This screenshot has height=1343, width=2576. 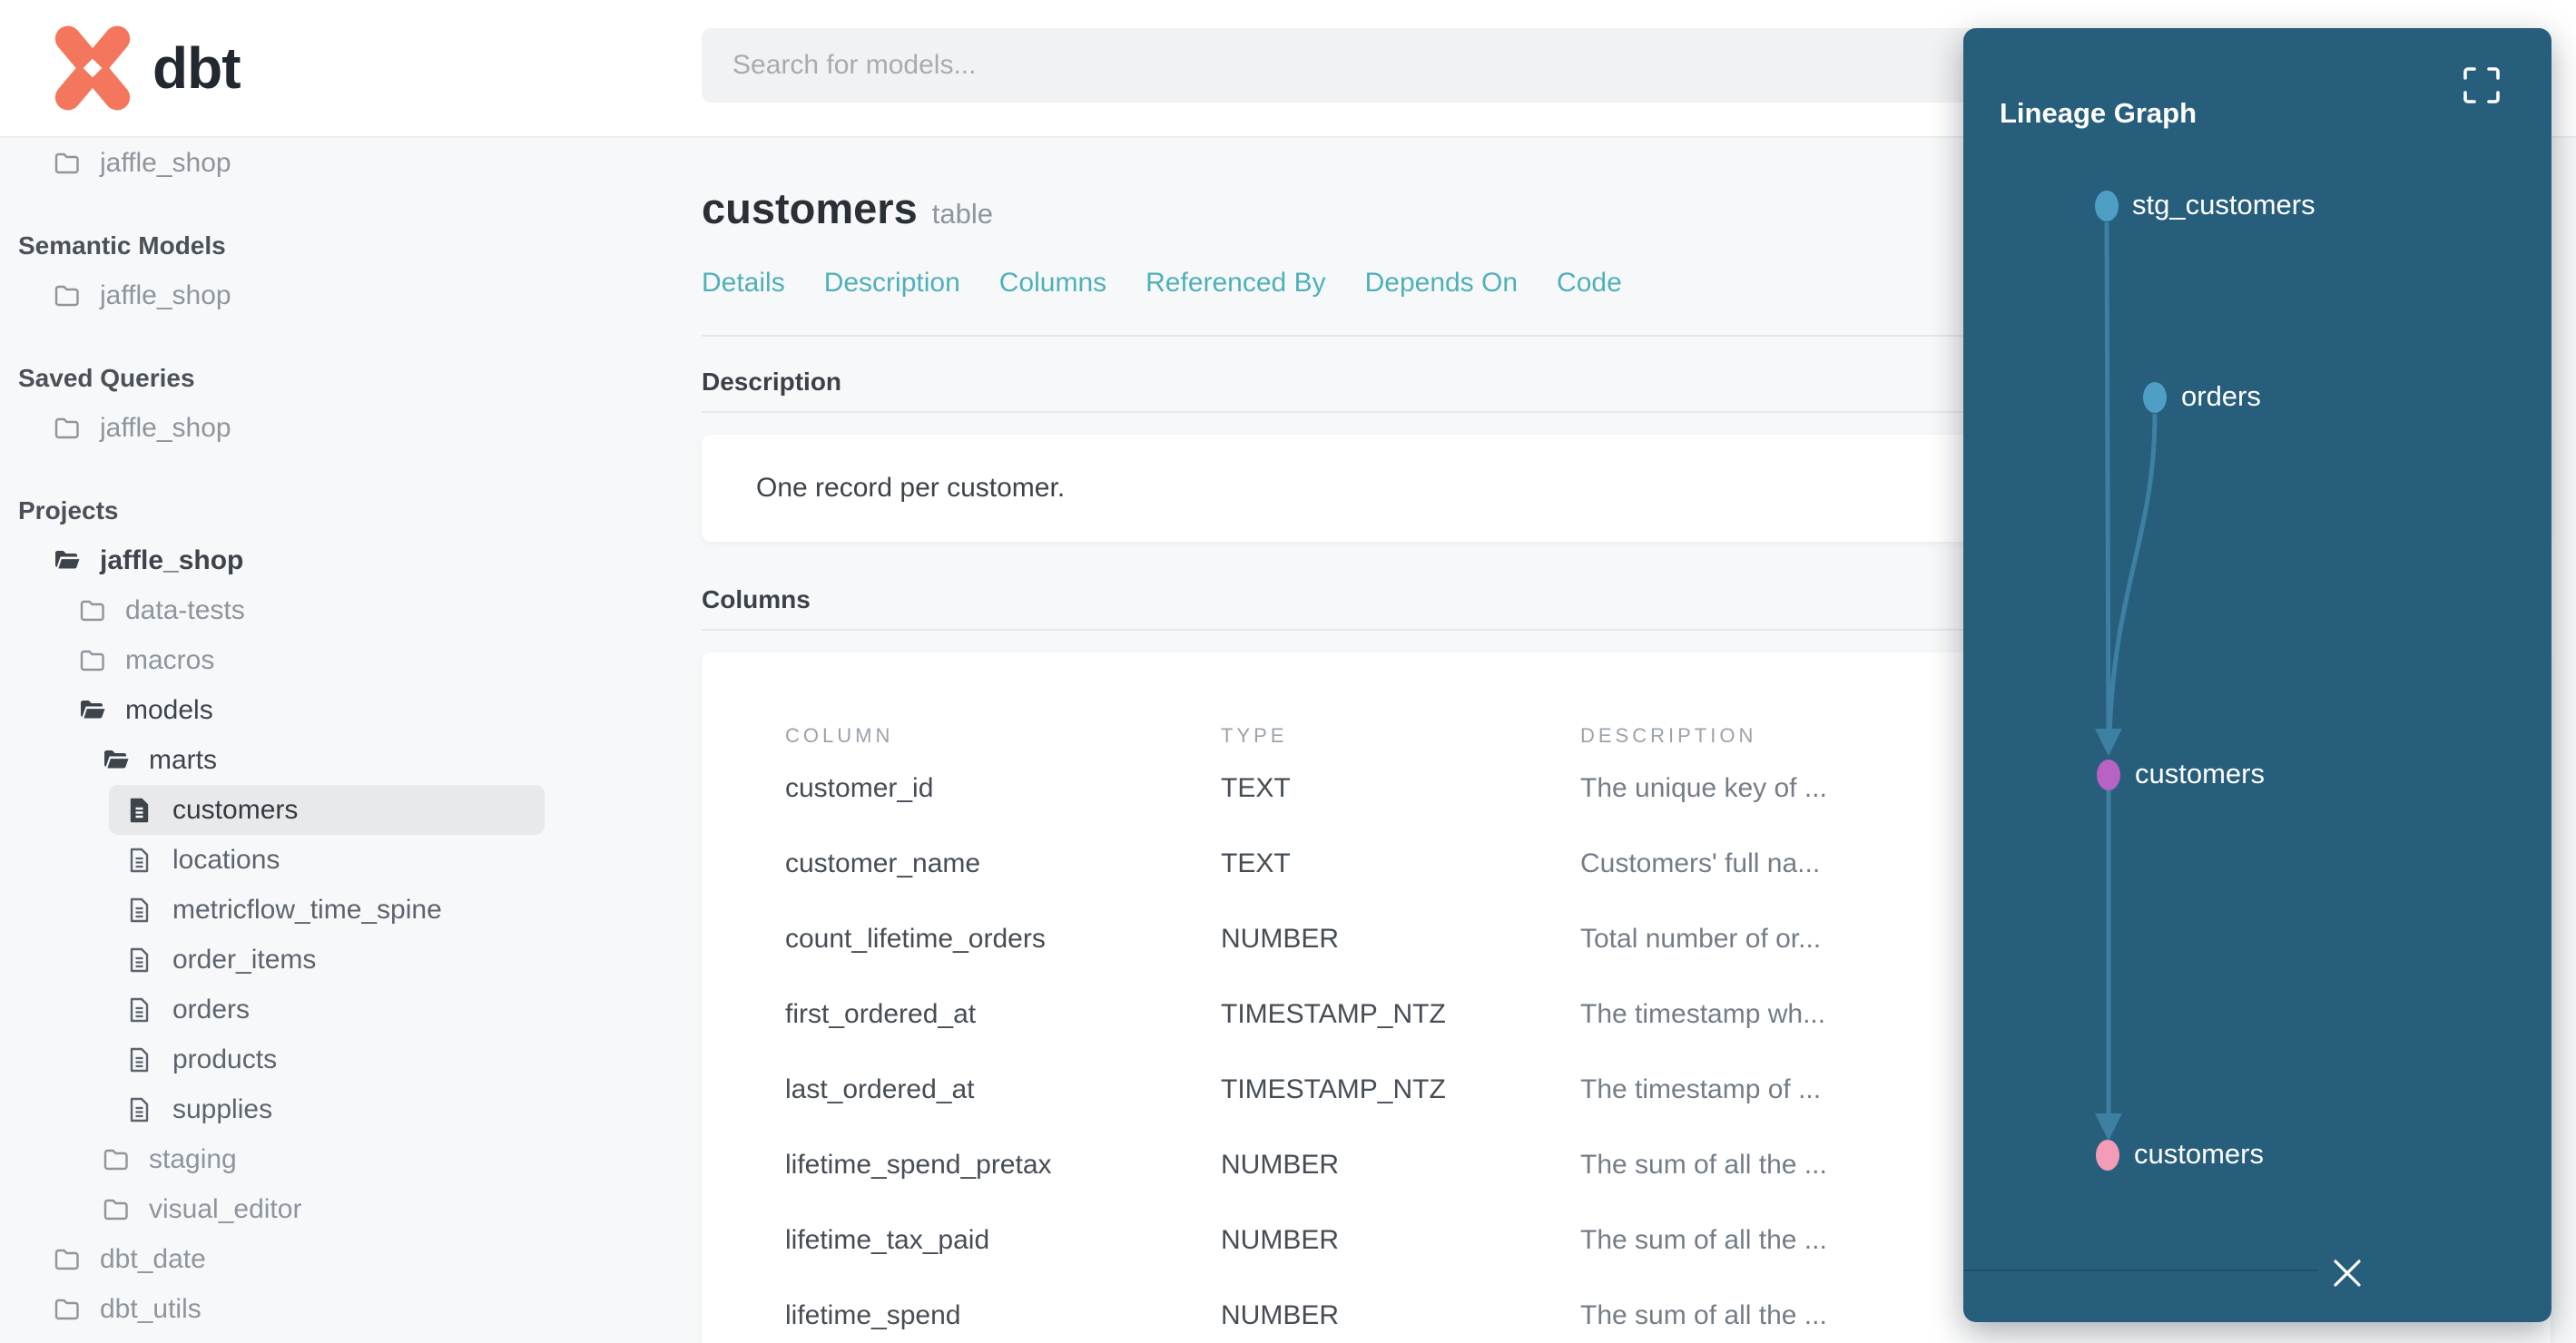 What do you see at coordinates (146, 68) in the screenshot?
I see `dbt-logo: dbt` at bounding box center [146, 68].